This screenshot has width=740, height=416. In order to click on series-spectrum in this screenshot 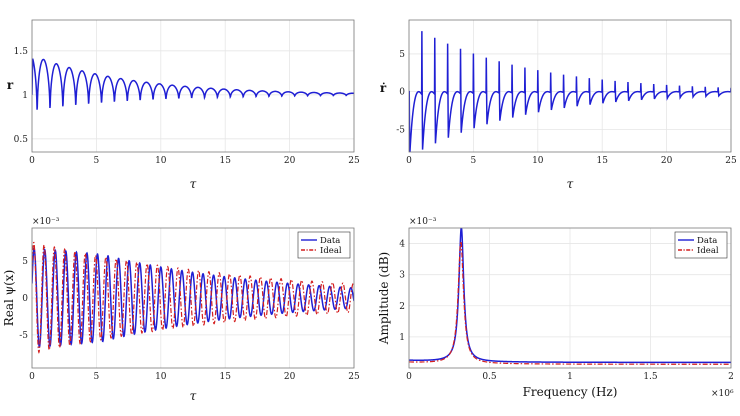, I will do `click(570, 296)`.